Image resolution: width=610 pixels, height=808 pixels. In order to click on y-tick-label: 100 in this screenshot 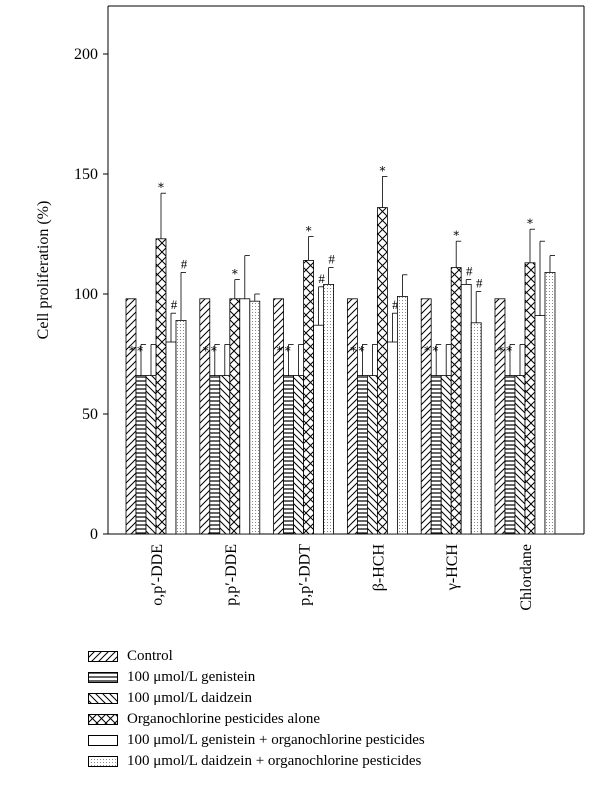, I will do `click(86, 294)`.